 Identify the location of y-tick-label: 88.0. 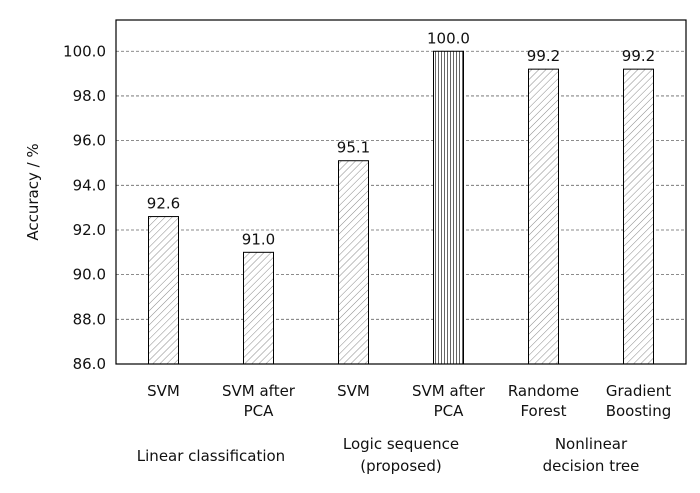
(89, 319).